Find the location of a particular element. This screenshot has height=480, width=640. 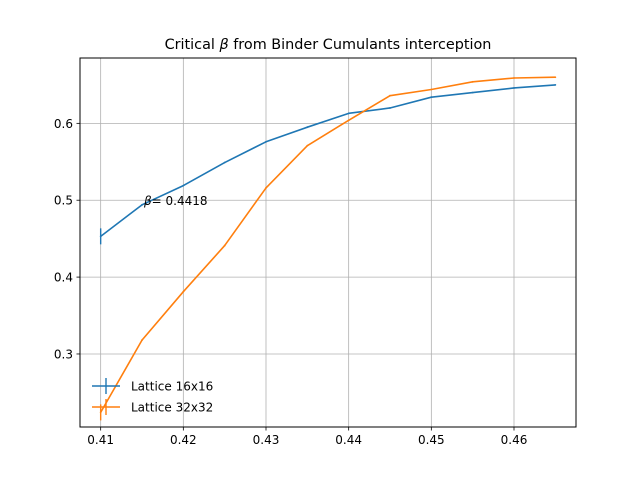

y-tick-label: 0.6 is located at coordinates (63, 124).